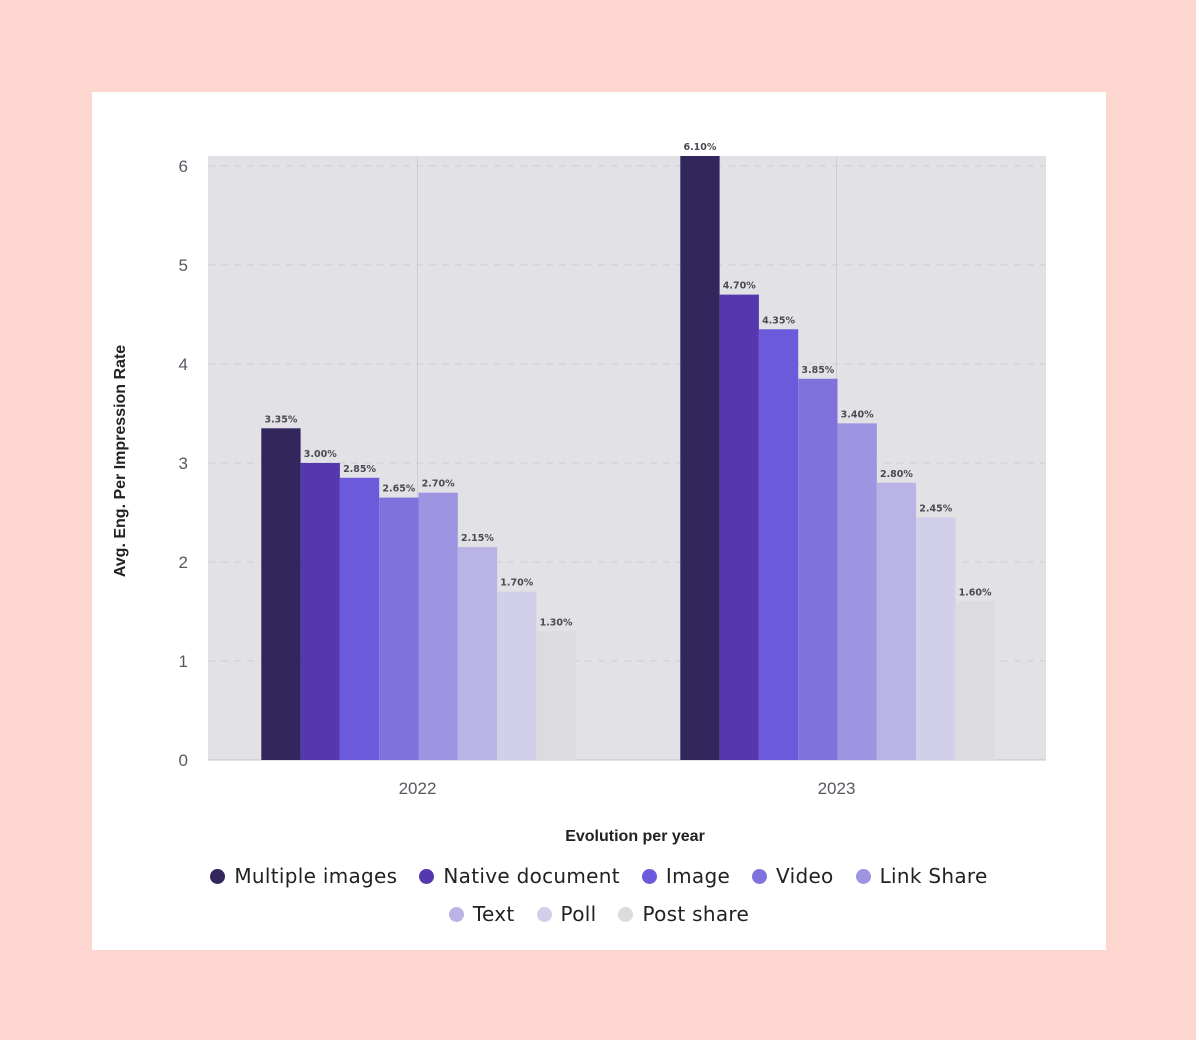 The height and width of the screenshot is (1040, 1196). Describe the element at coordinates (316, 876) in the screenshot. I see `legend-label: Multiple images` at that location.